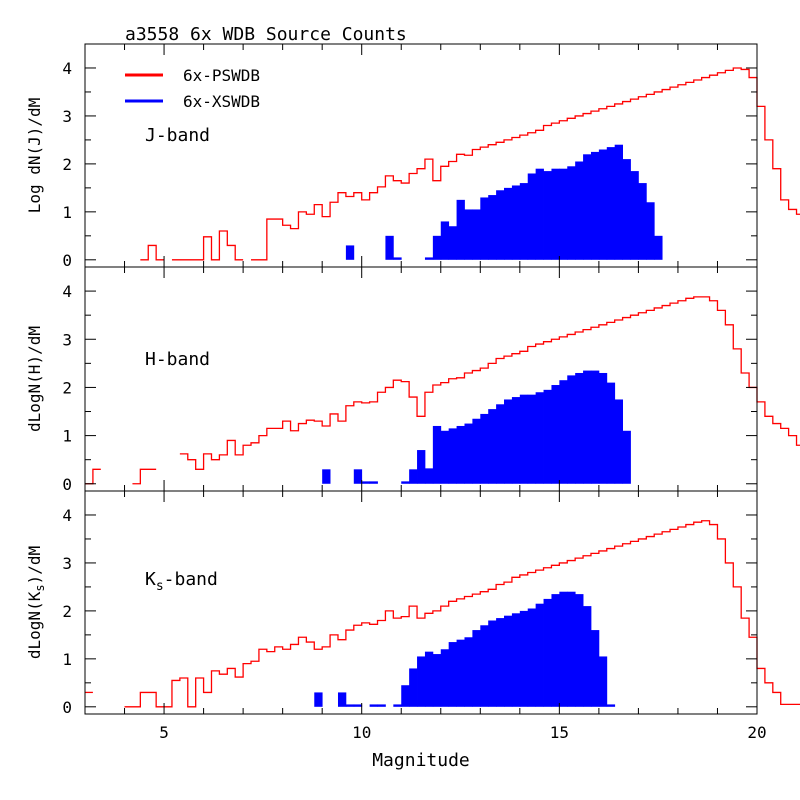 This screenshot has height=800, width=800. Describe the element at coordinates (36, 602) in the screenshot. I see `y-axis-label: dLogN(Ks)/dM` at that location.